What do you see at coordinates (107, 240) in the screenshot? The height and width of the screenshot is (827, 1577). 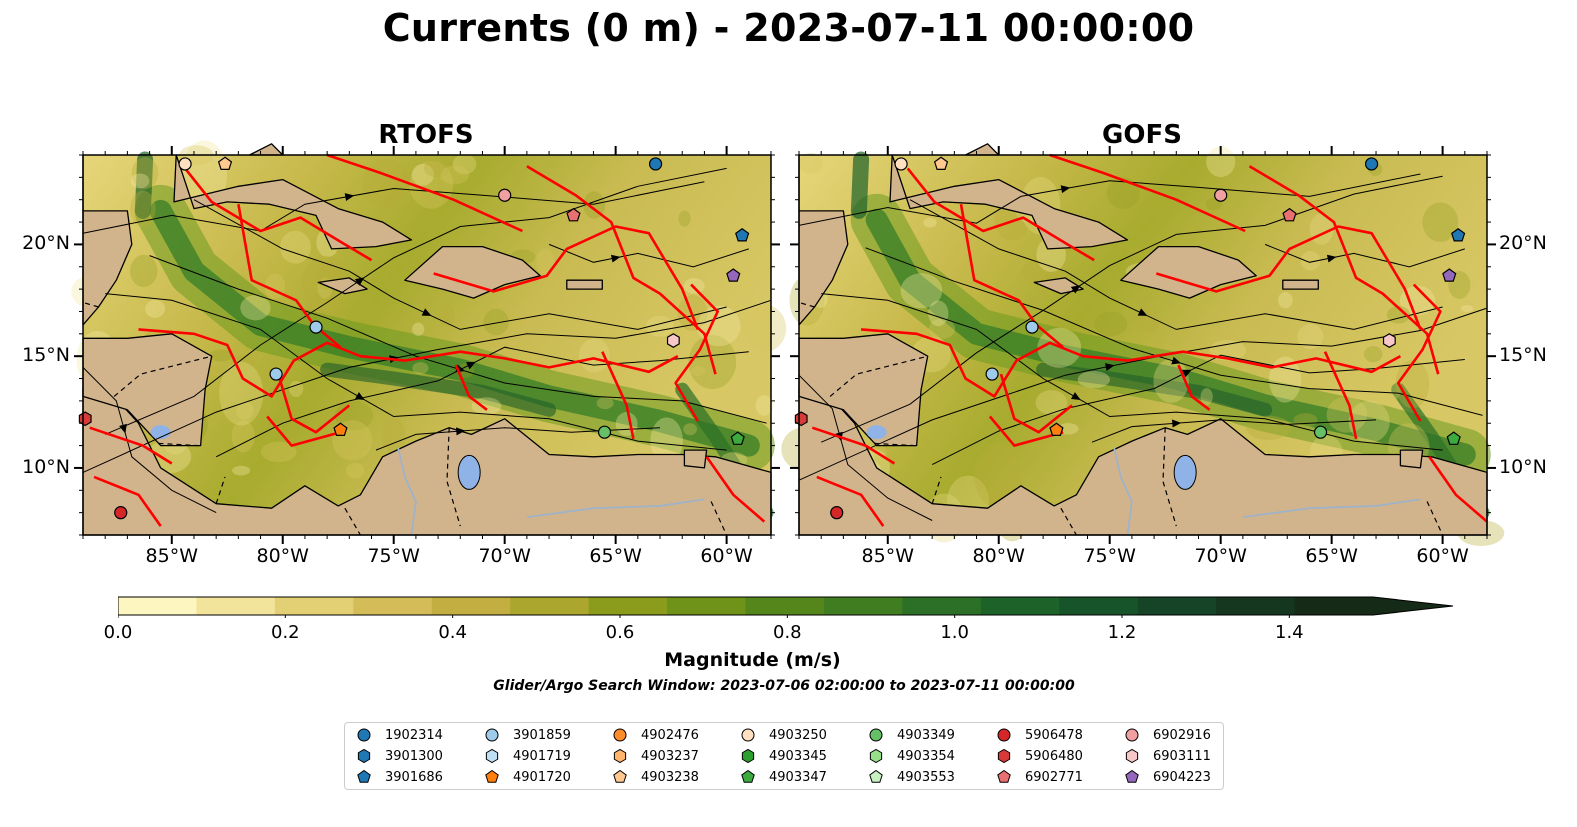 I see `land-yucatan` at bounding box center [107, 240].